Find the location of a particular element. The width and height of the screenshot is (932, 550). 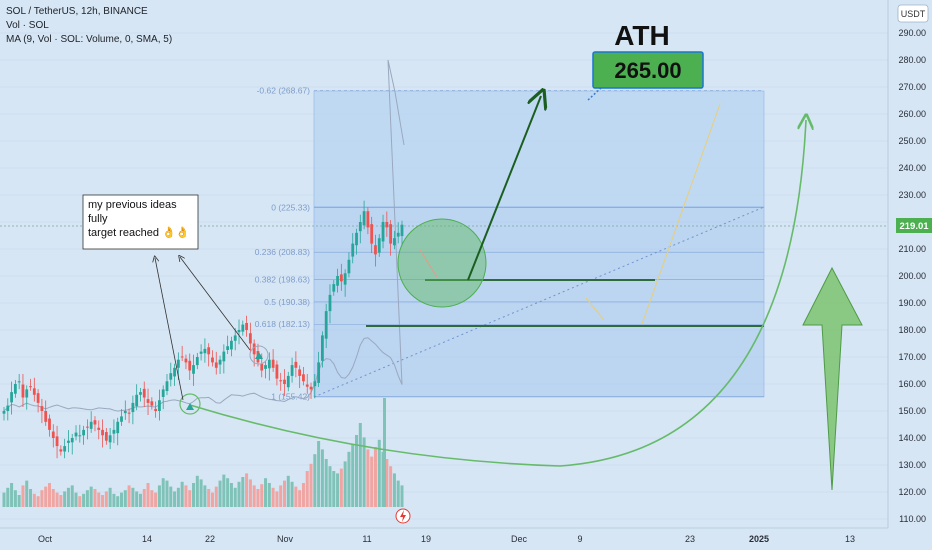

ath-value-box: 265.00 is located at coordinates (648, 70).